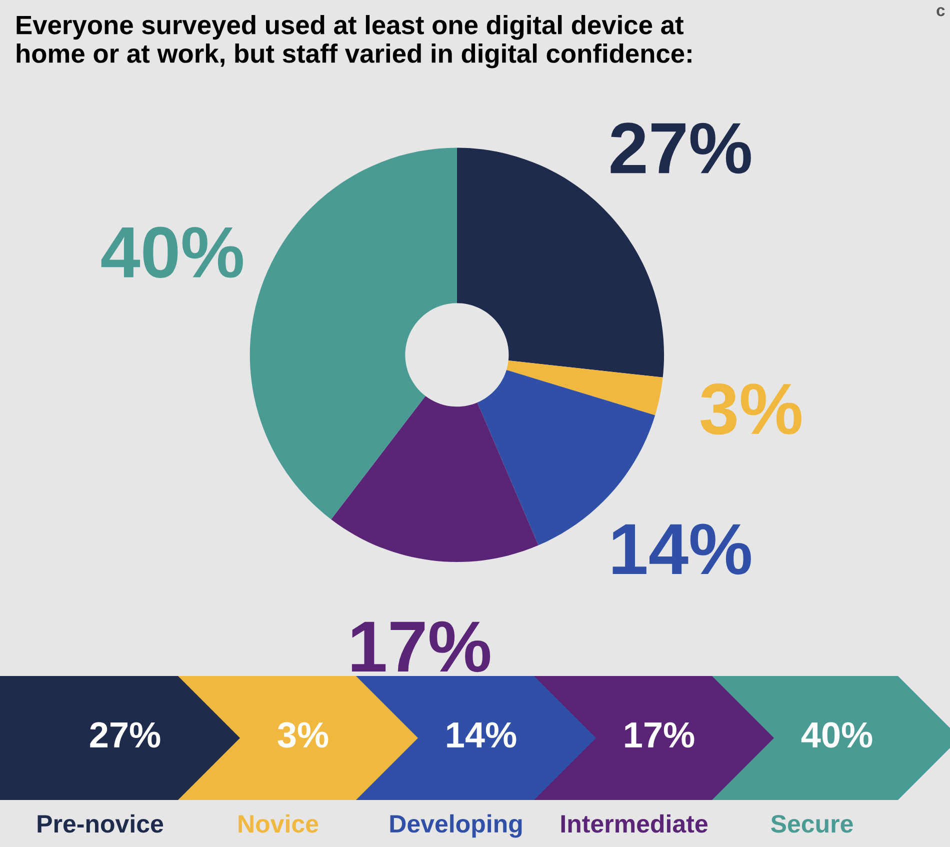 The height and width of the screenshot is (847, 950). Describe the element at coordinates (940, 11) in the screenshot. I see `text: c` at that location.